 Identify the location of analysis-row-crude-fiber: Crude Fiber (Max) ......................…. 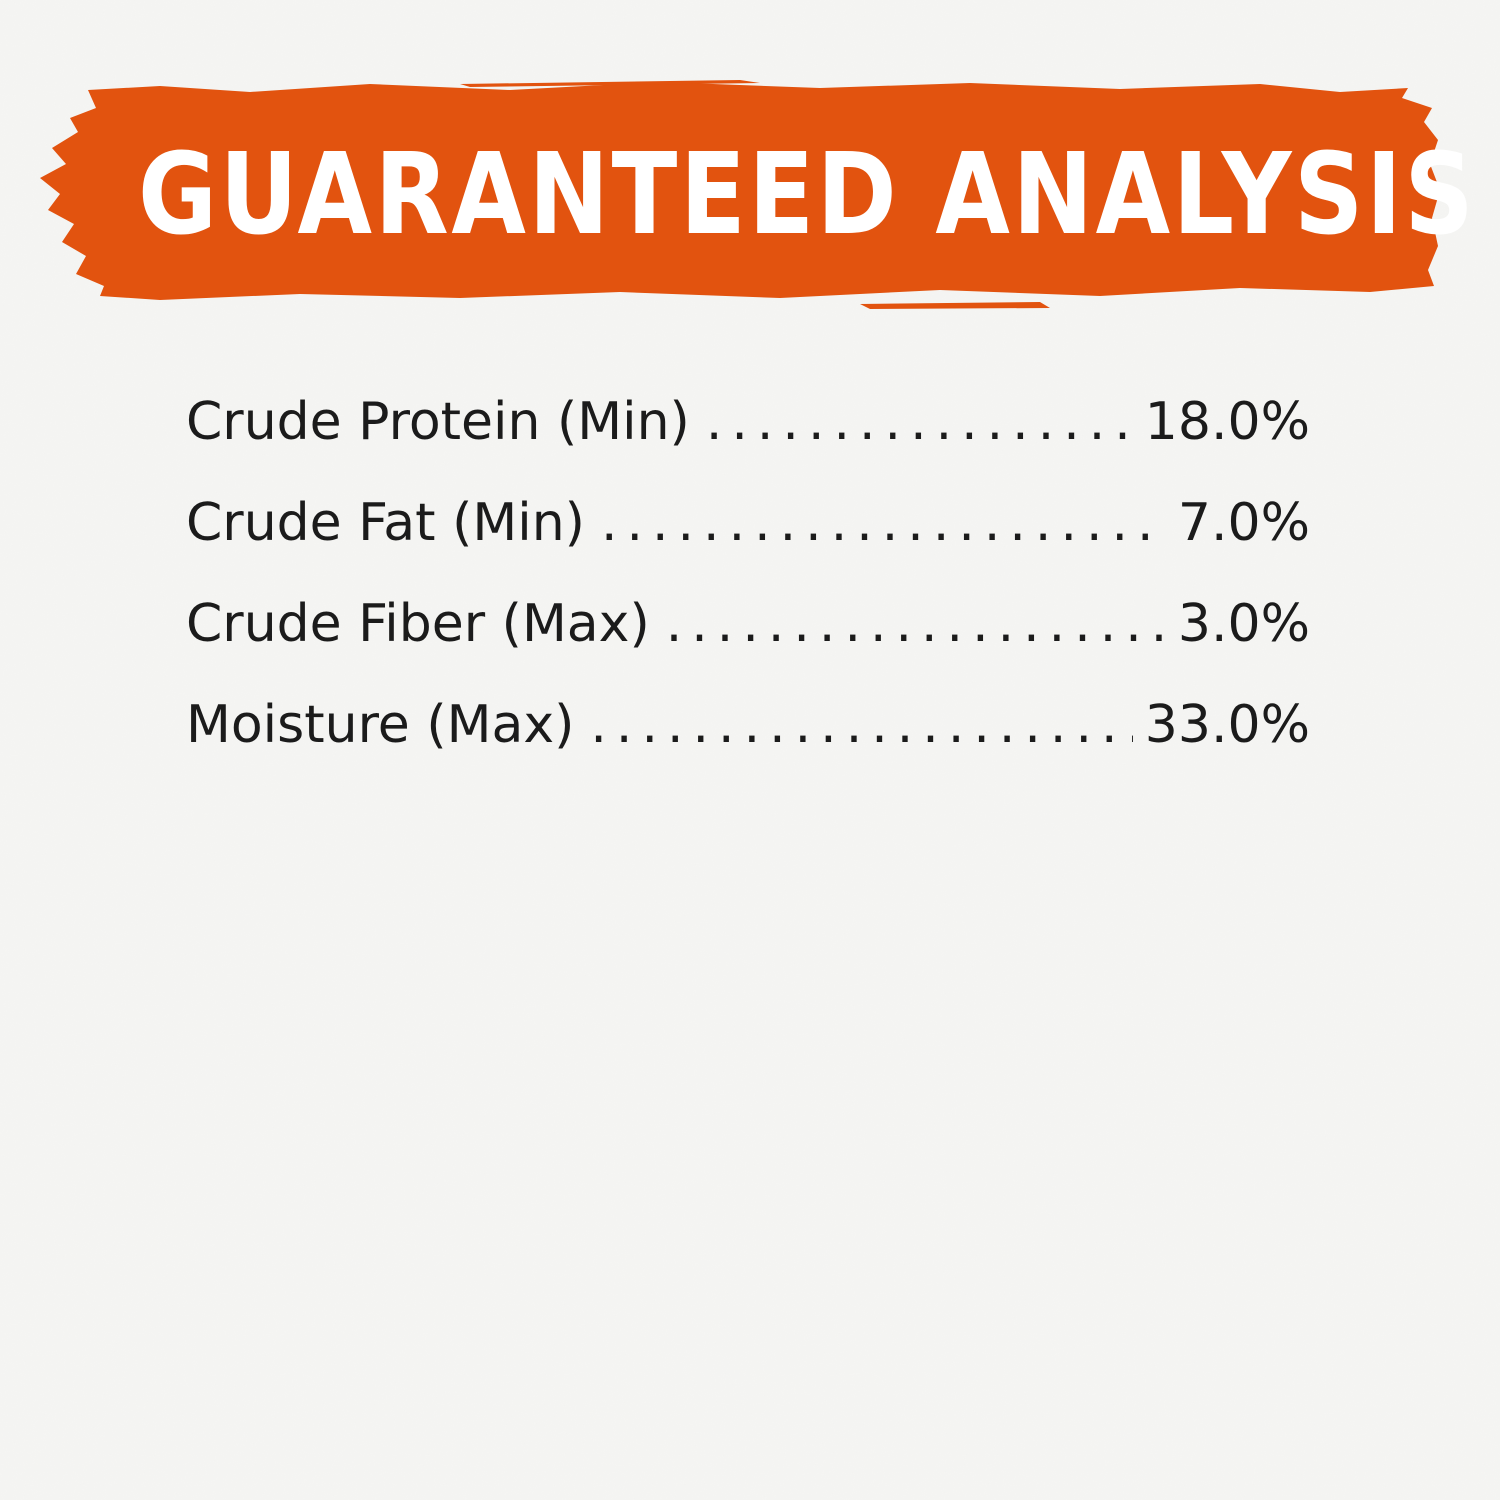
(748, 634).